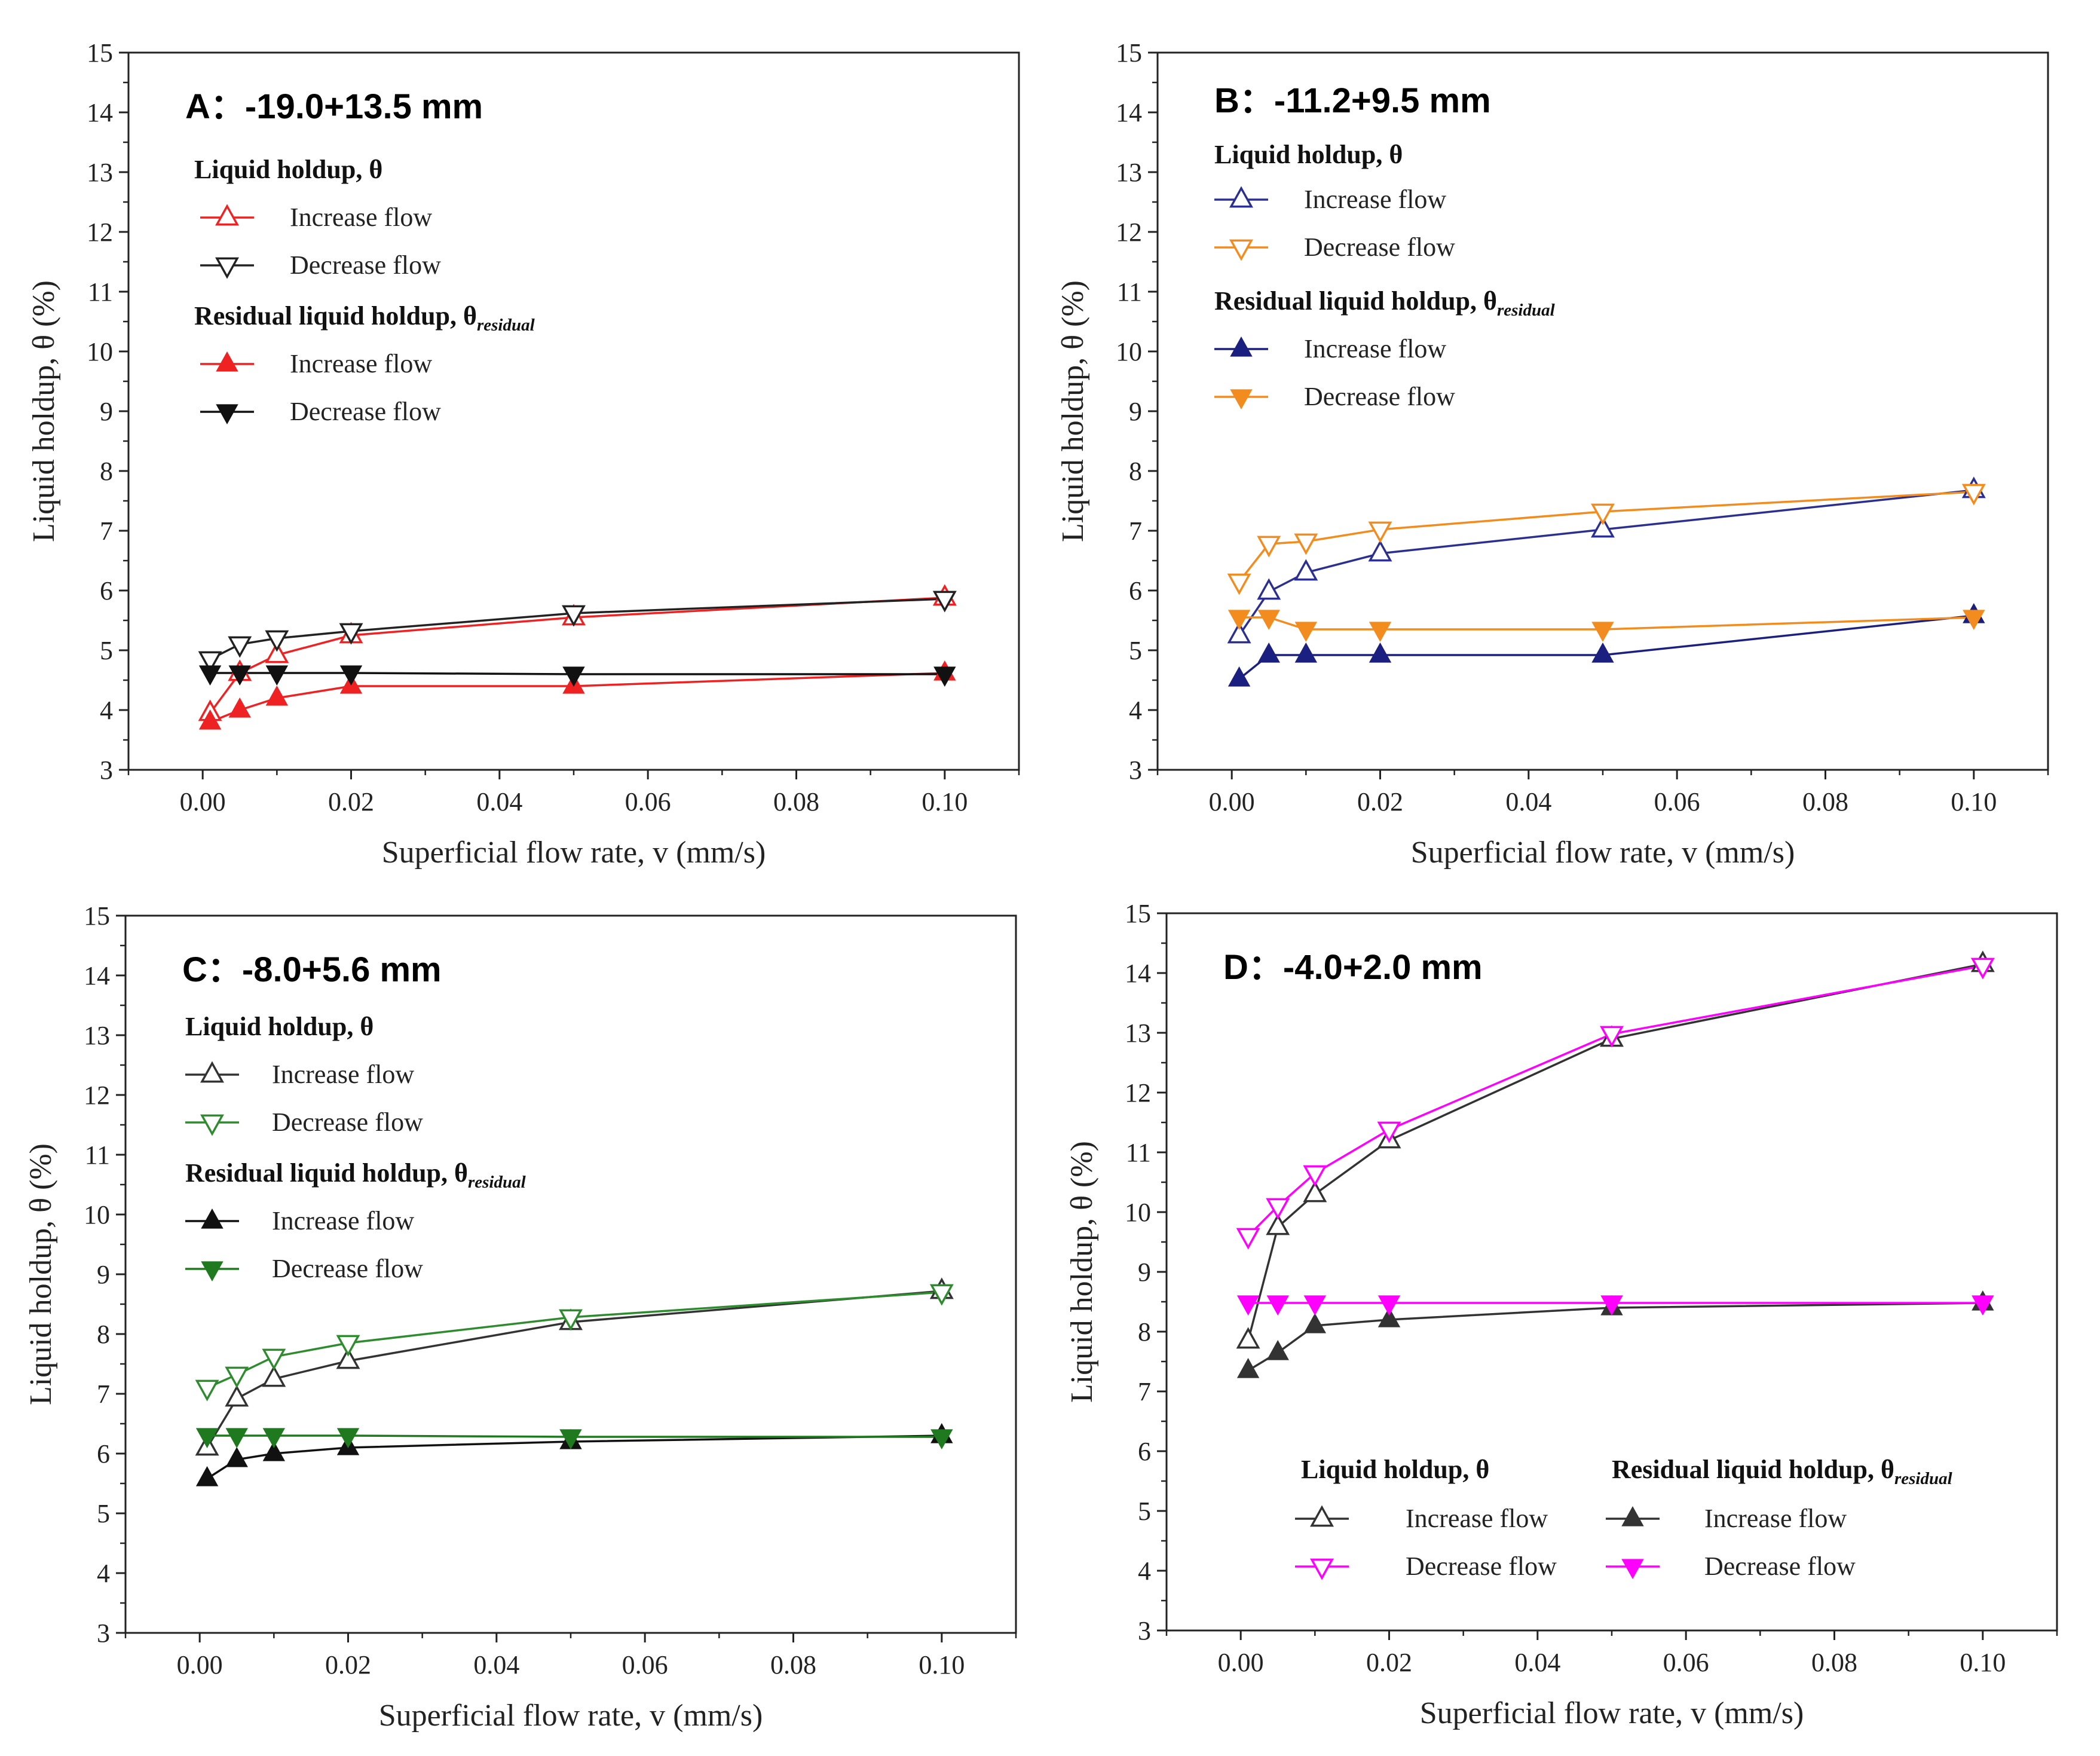 This screenshot has height=1756, width=2100. Describe the element at coordinates (574, 1340) in the screenshot. I see `series-line-holdup-decrease` at that location.